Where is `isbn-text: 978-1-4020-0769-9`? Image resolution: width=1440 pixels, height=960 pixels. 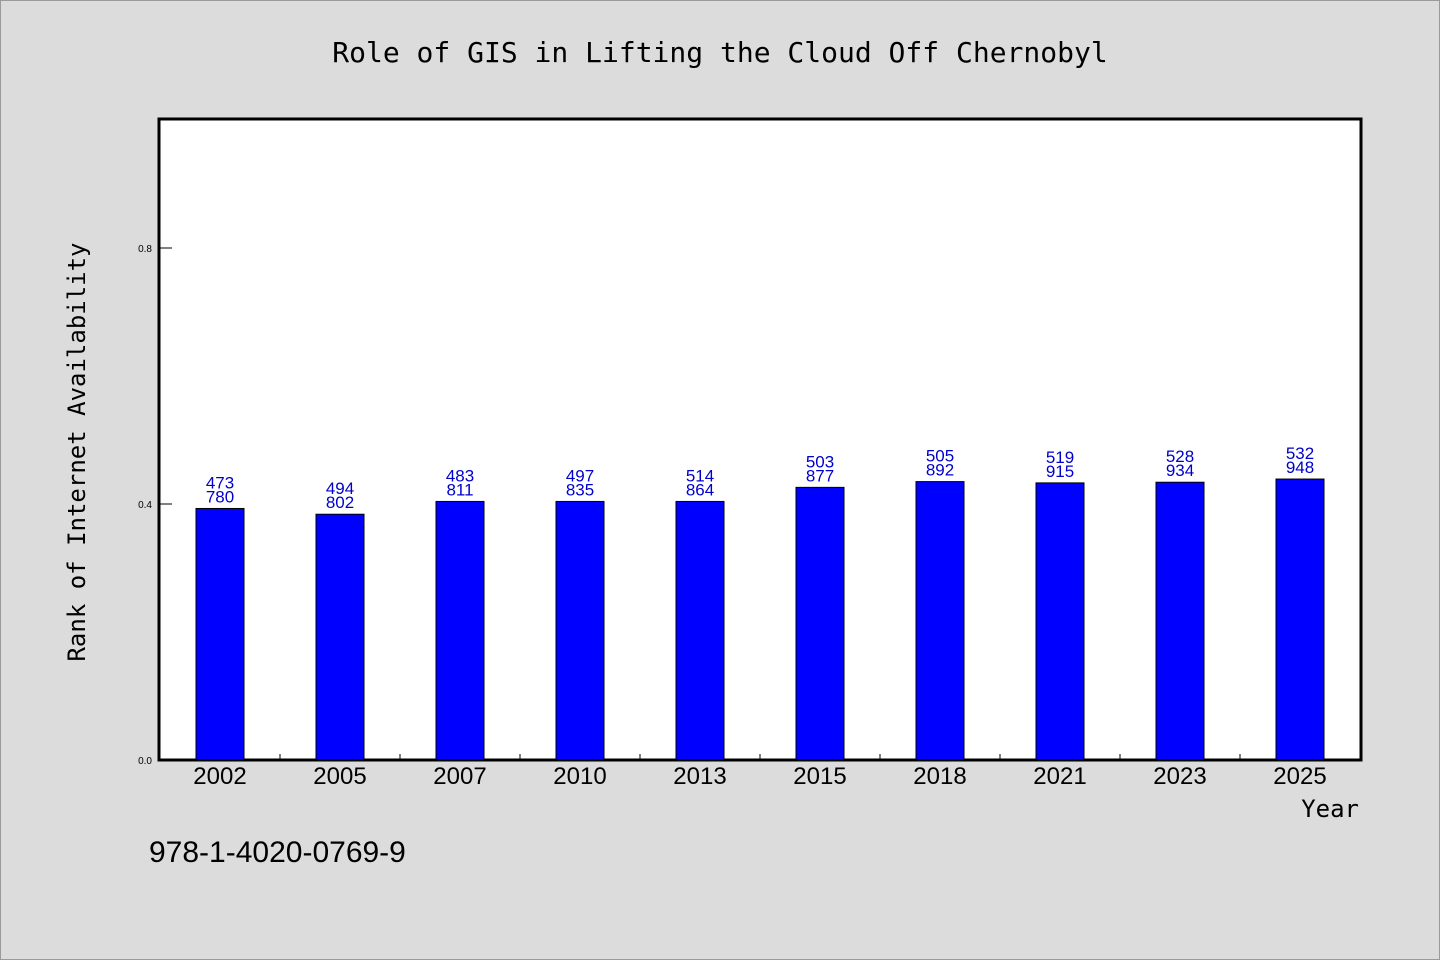 isbn-text: 978-1-4020-0769-9 is located at coordinates (277, 852).